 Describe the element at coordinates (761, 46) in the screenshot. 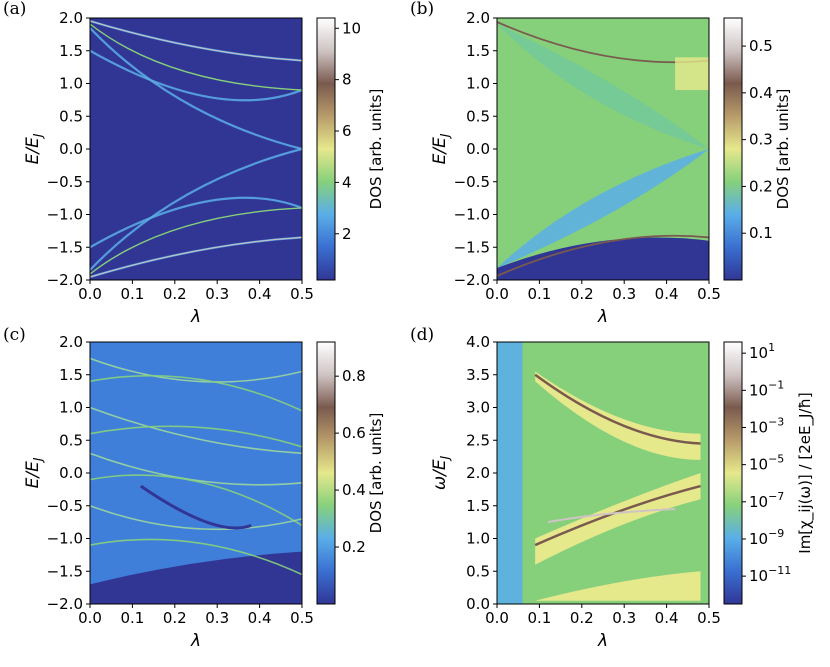

I see `colorbar-tick-label: 0.5` at that location.